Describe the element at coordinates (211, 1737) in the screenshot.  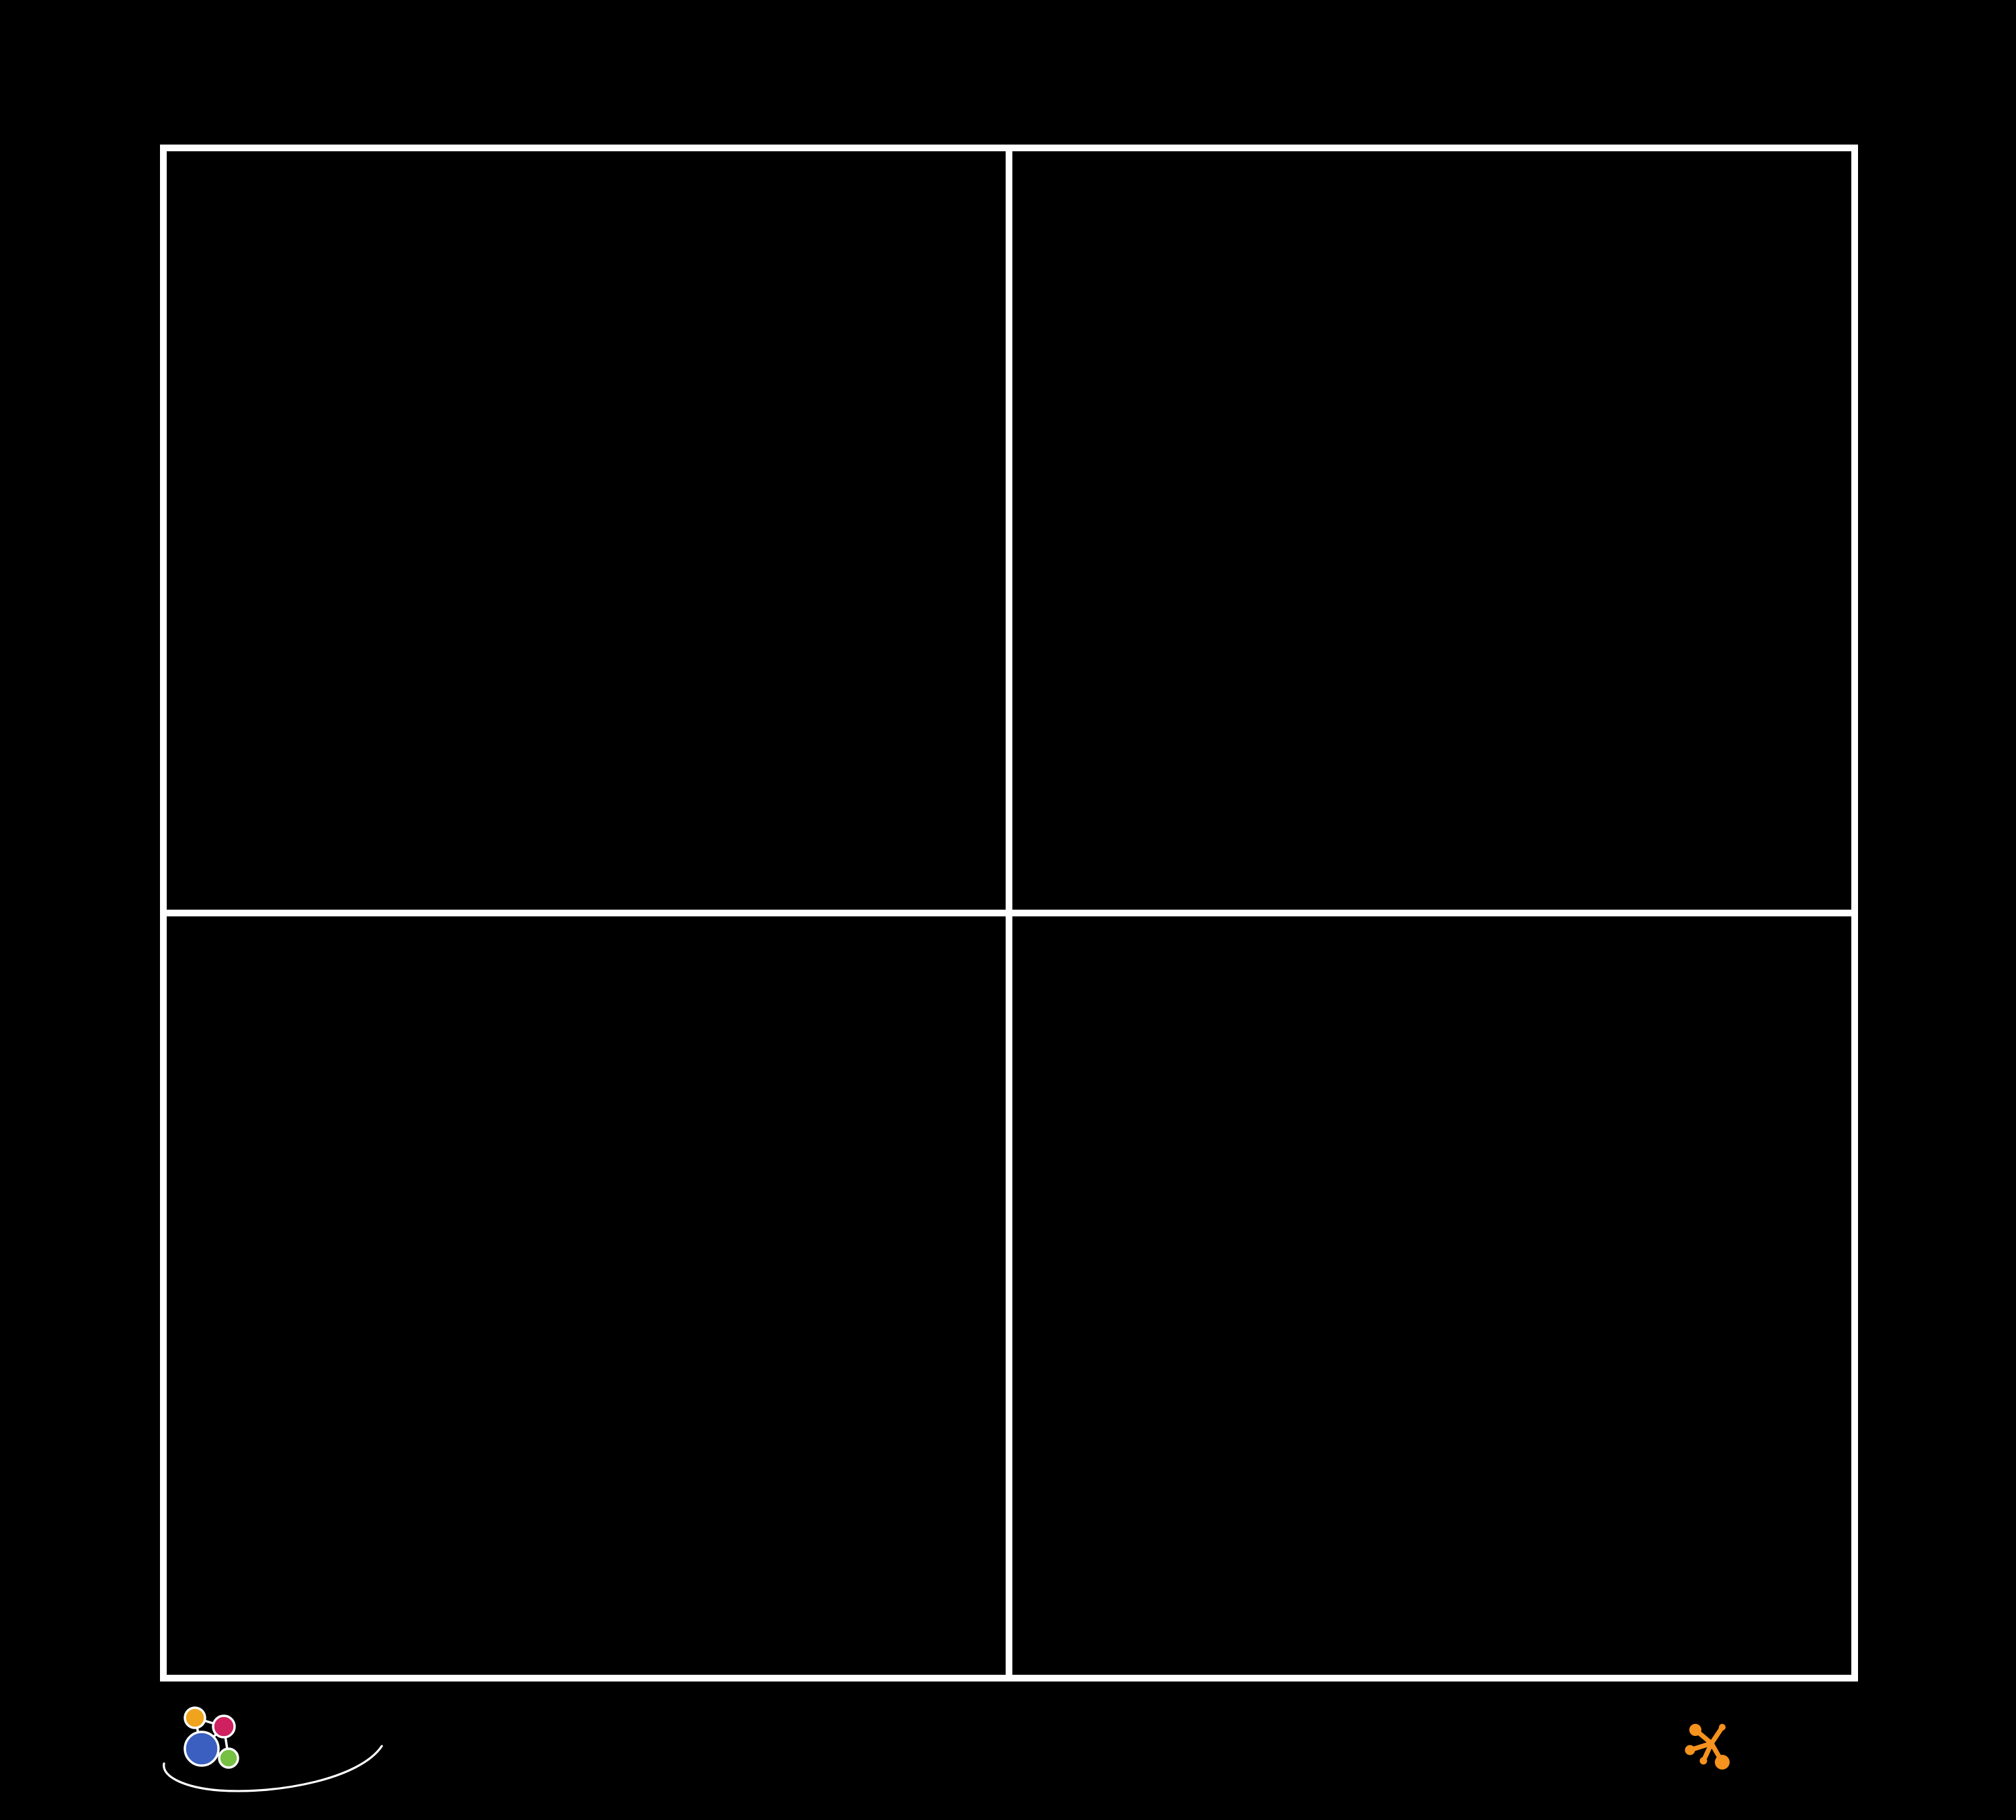
I see `edgeleap-logo-icon` at that location.